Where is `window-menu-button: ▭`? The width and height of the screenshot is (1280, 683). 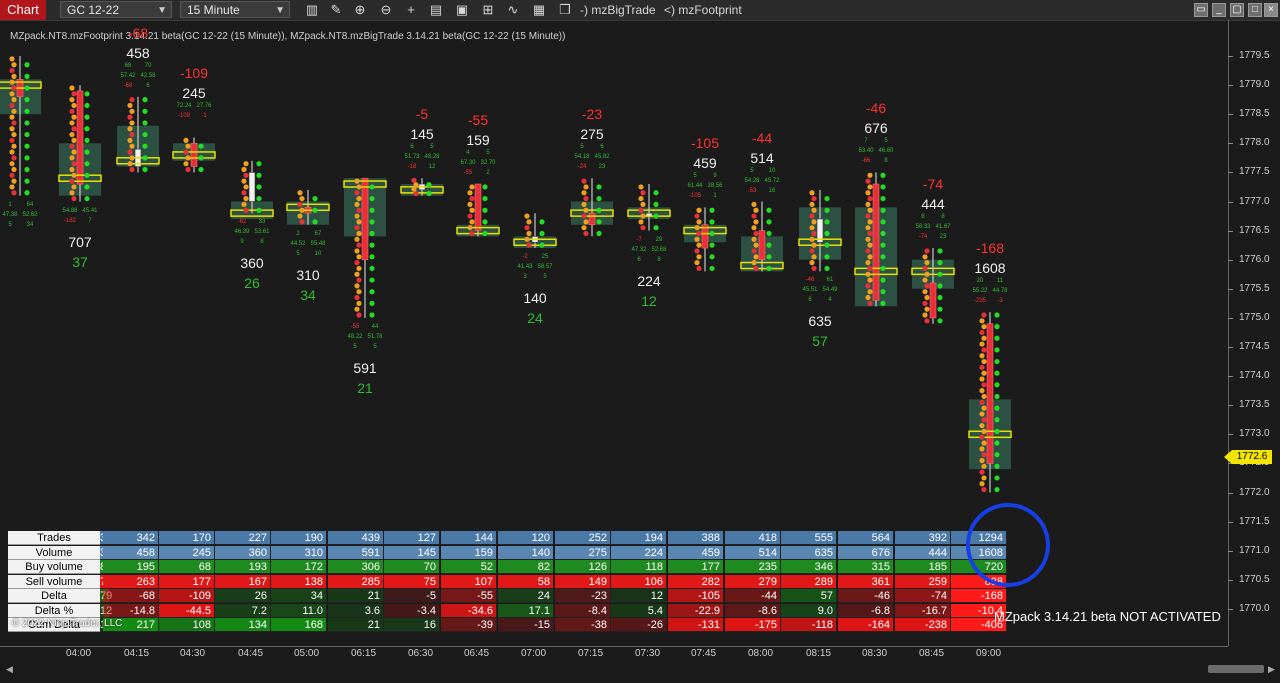 window-menu-button: ▭ is located at coordinates (1201, 10).